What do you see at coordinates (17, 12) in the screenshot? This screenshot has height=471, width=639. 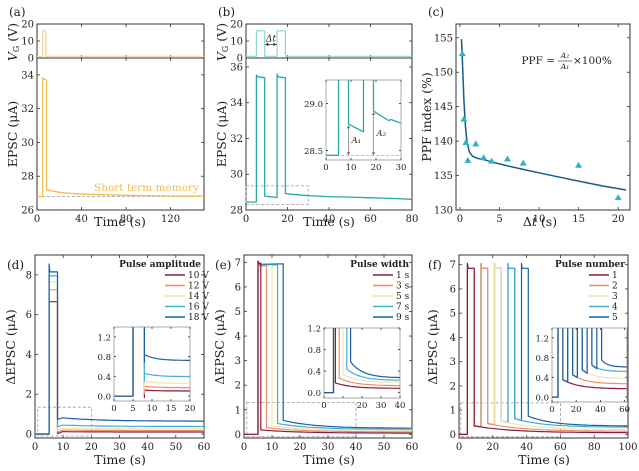 I see `panel-label-a: (a)` at bounding box center [17, 12].